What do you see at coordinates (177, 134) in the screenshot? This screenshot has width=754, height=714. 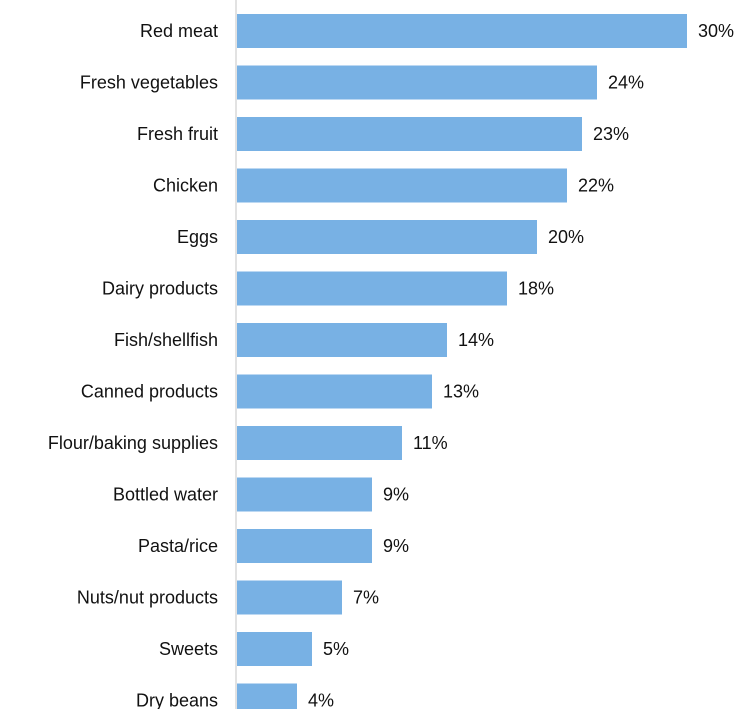 I see `category-label-fresh-fruit: Fresh fruit` at bounding box center [177, 134].